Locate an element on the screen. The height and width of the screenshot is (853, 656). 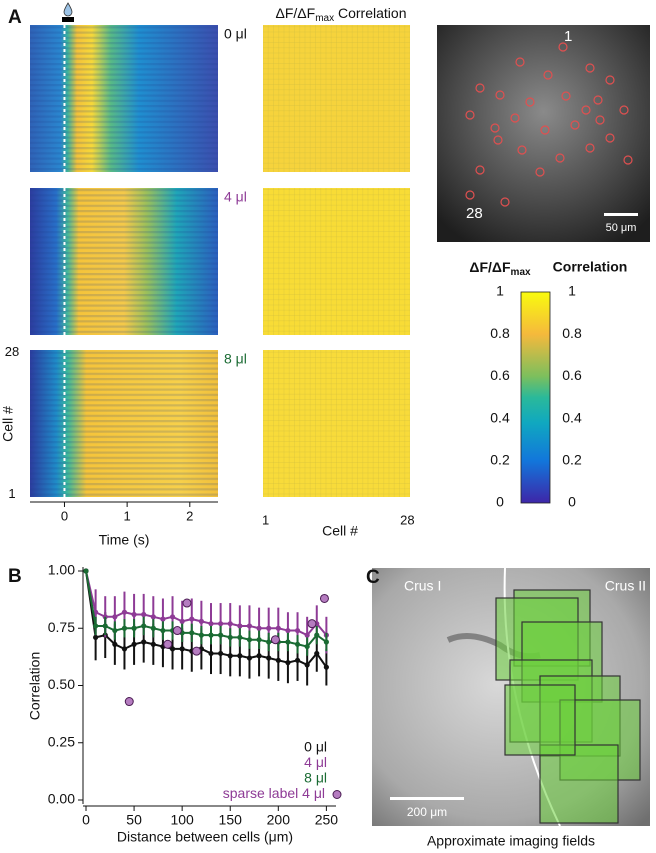
matrix-tick-label: 1 is located at coordinates (265, 519).